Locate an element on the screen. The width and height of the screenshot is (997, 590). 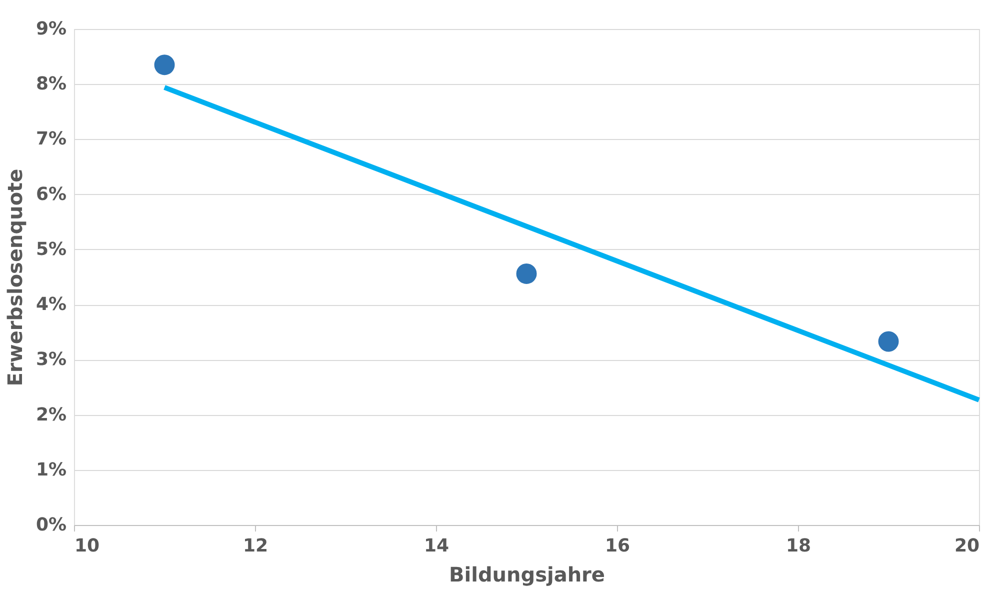
y-axis-title: Erwerbslosenquote is located at coordinates (14, 277).